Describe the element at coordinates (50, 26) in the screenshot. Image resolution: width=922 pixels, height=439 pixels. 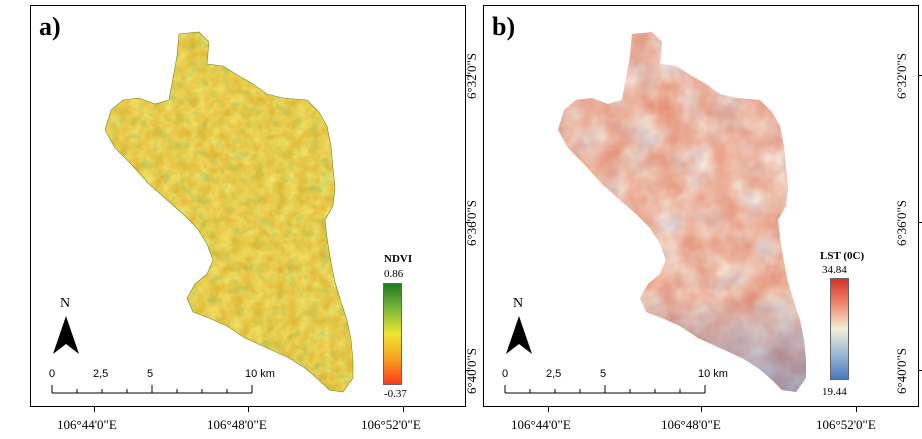
I see `panel-label: a)` at that location.